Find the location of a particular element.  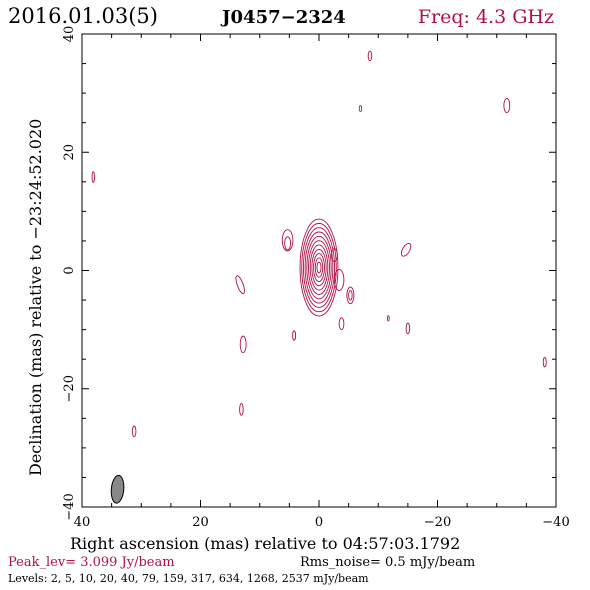

core-contour-ring is located at coordinates (319, 267).